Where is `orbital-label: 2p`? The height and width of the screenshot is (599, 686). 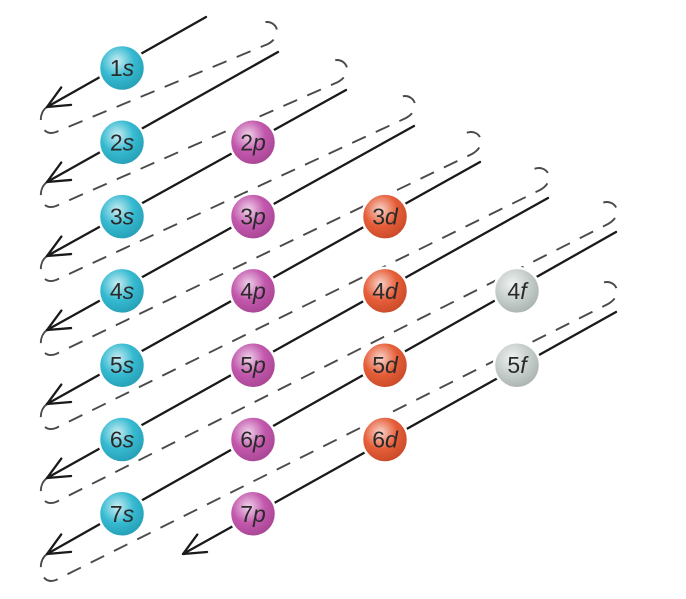
orbital-label: 2p is located at coordinates (253, 142).